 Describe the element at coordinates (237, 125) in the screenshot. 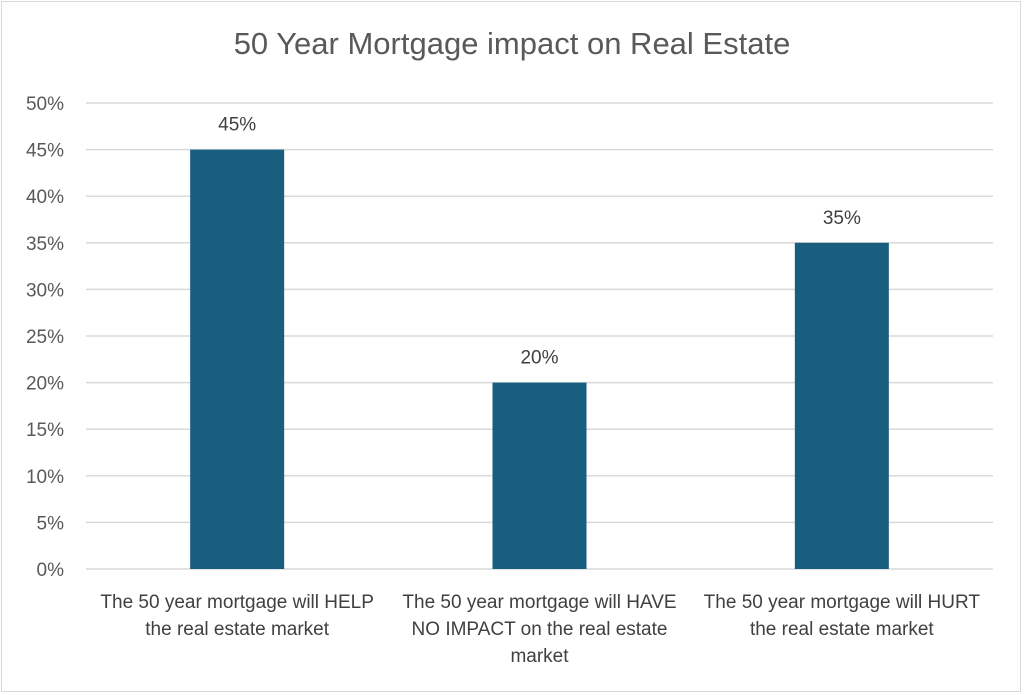

I see `data-label: 45%` at that location.